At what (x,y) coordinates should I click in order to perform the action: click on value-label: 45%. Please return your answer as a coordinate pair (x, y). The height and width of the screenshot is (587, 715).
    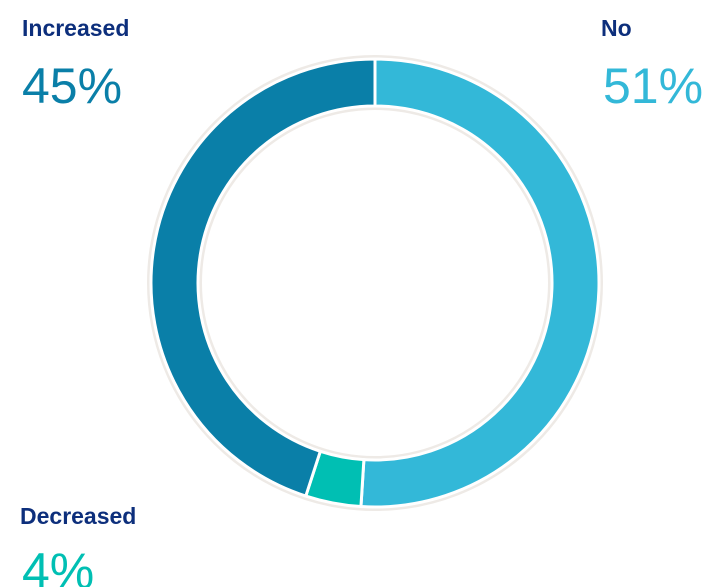
    Looking at the image, I should click on (72, 86).